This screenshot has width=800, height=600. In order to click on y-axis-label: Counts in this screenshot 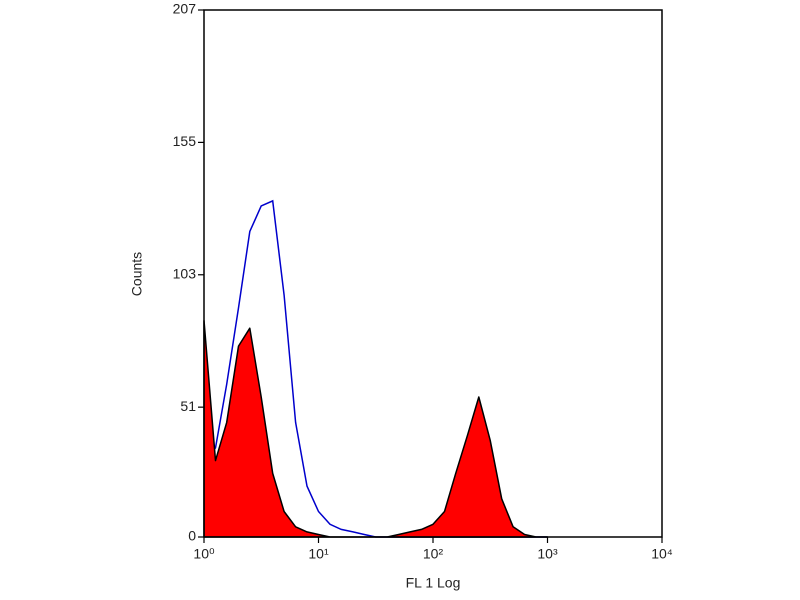, I will do `click(137, 274)`.